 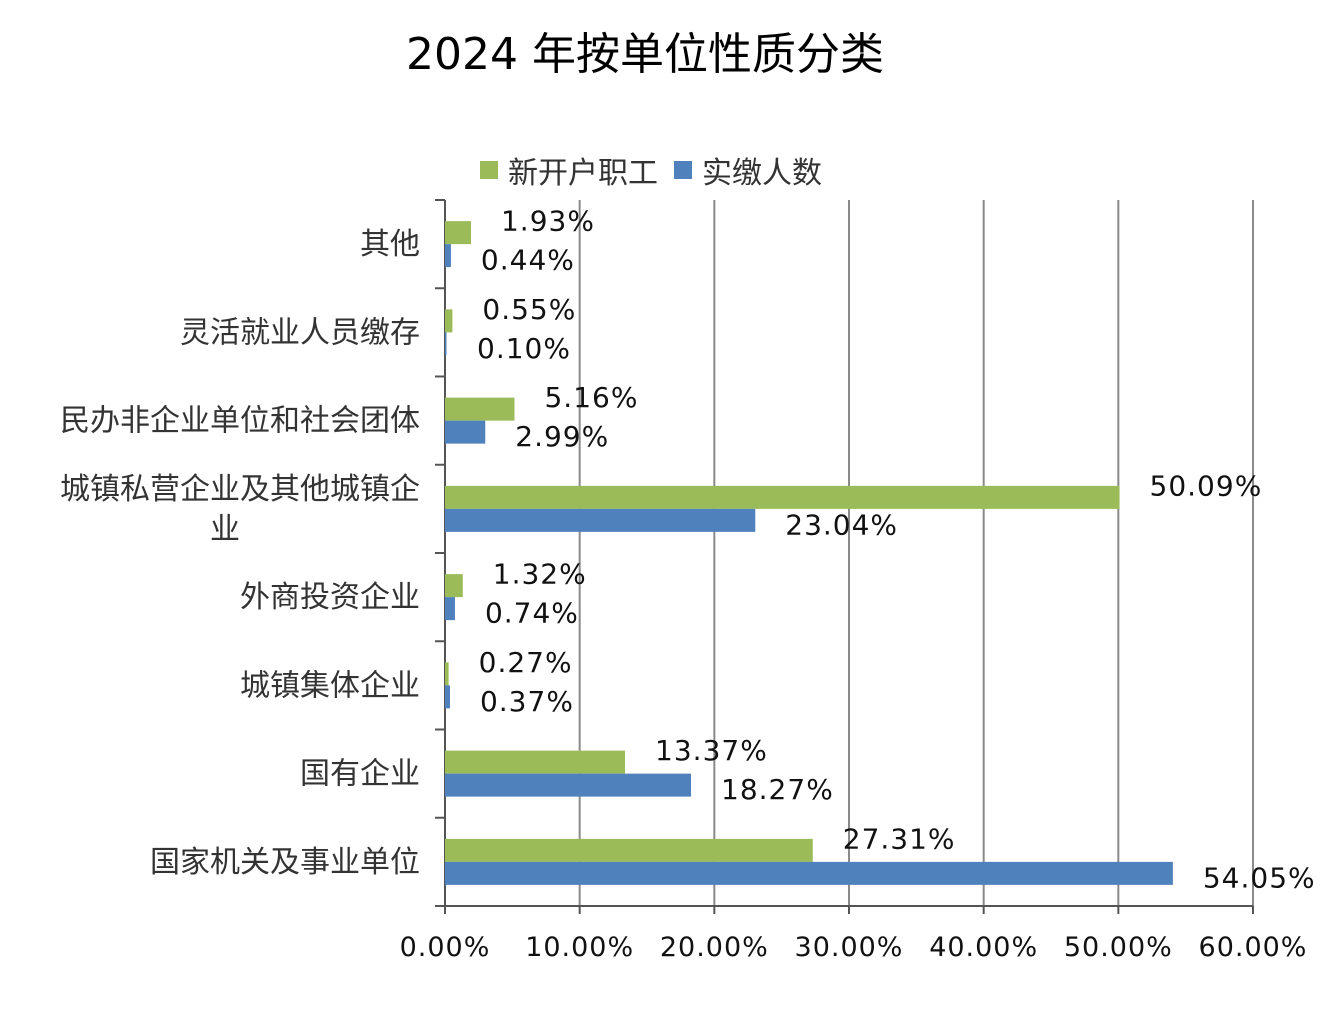 What do you see at coordinates (1206, 485) in the screenshot?
I see `data-label: 50.09%` at bounding box center [1206, 485].